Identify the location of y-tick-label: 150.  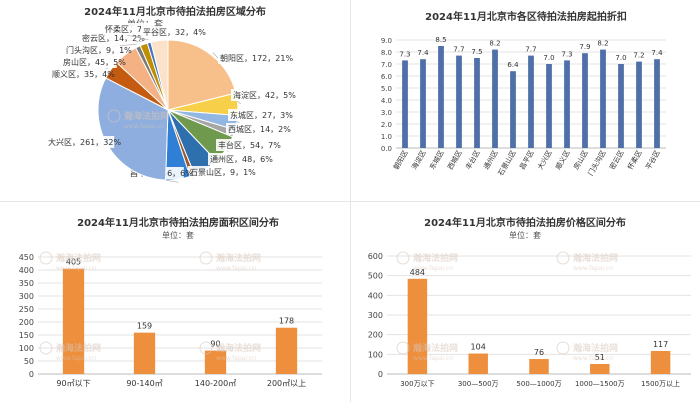
(26, 335).